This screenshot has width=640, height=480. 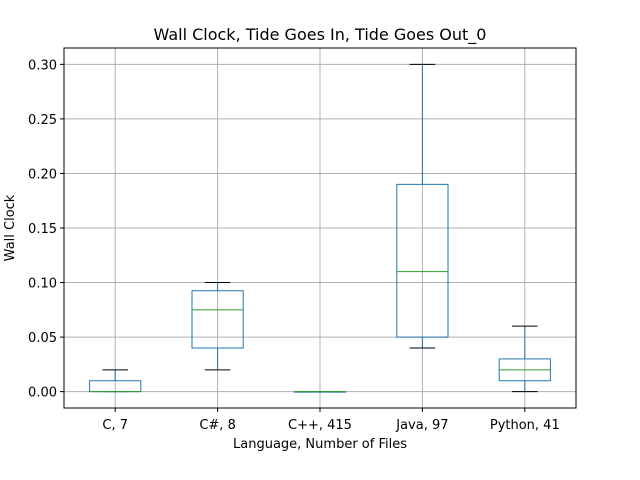 I want to click on y-tick-label: 0.00, so click(x=42, y=393).